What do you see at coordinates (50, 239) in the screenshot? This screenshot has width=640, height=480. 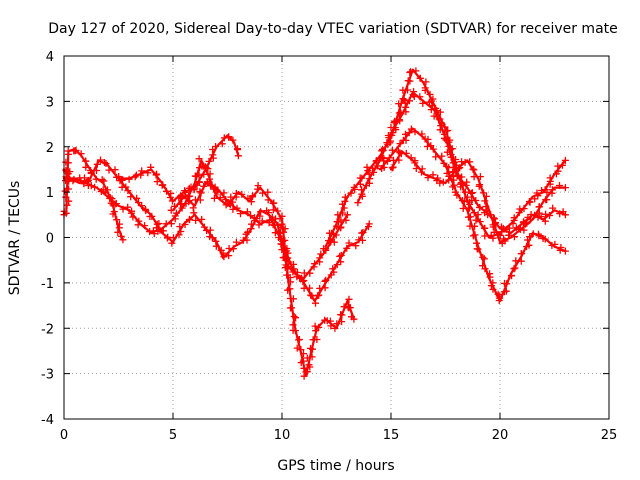 I see `y-tick-label: 0` at bounding box center [50, 239].